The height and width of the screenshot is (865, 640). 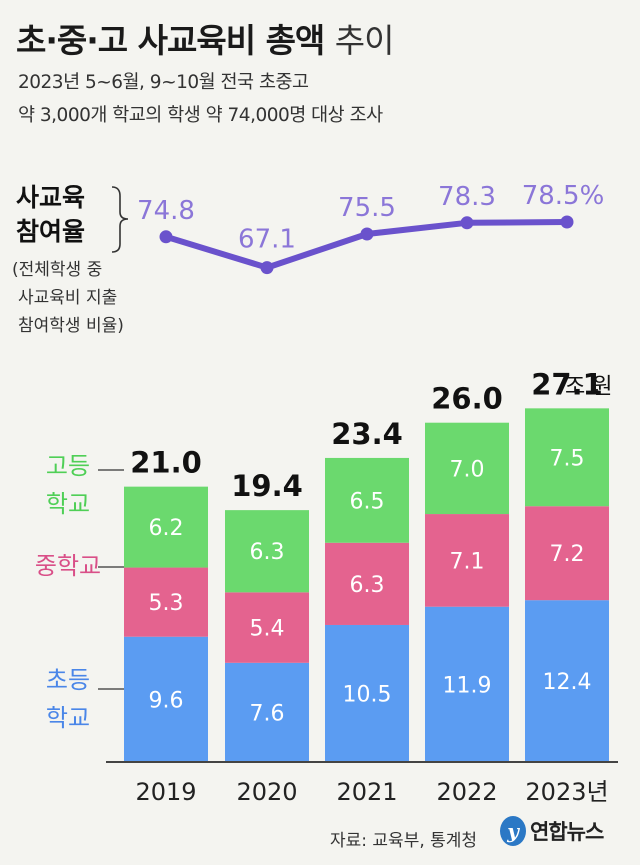 What do you see at coordinates (364, 40) in the screenshot?
I see `title-light: 추이` at bounding box center [364, 40].